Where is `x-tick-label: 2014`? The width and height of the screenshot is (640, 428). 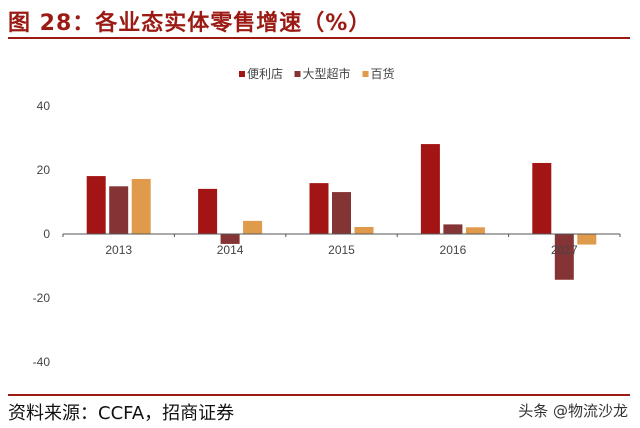 x-tick-label: 2014 is located at coordinates (230, 250).